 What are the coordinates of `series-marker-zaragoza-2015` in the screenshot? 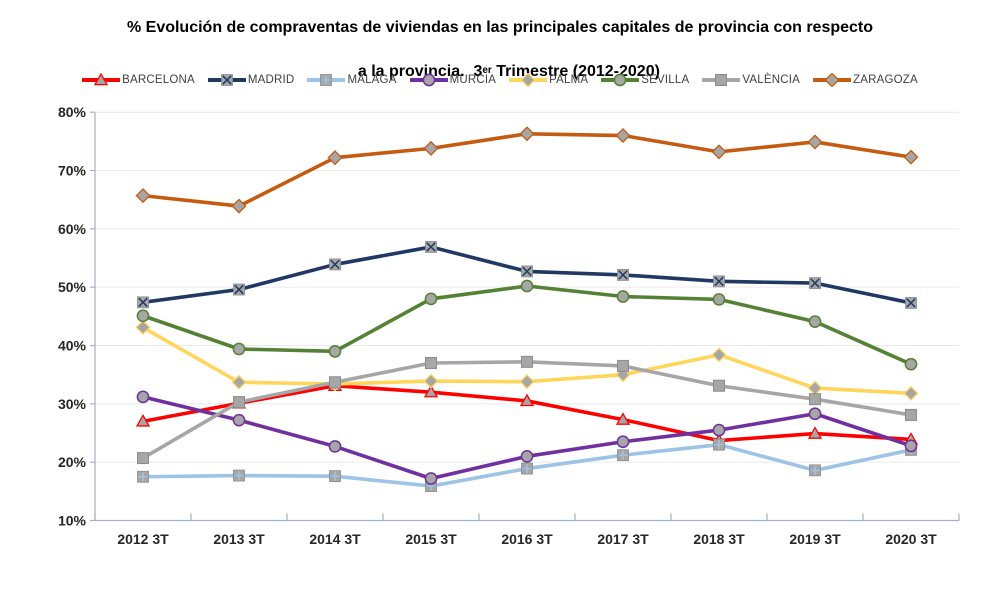 It's located at (431, 148).